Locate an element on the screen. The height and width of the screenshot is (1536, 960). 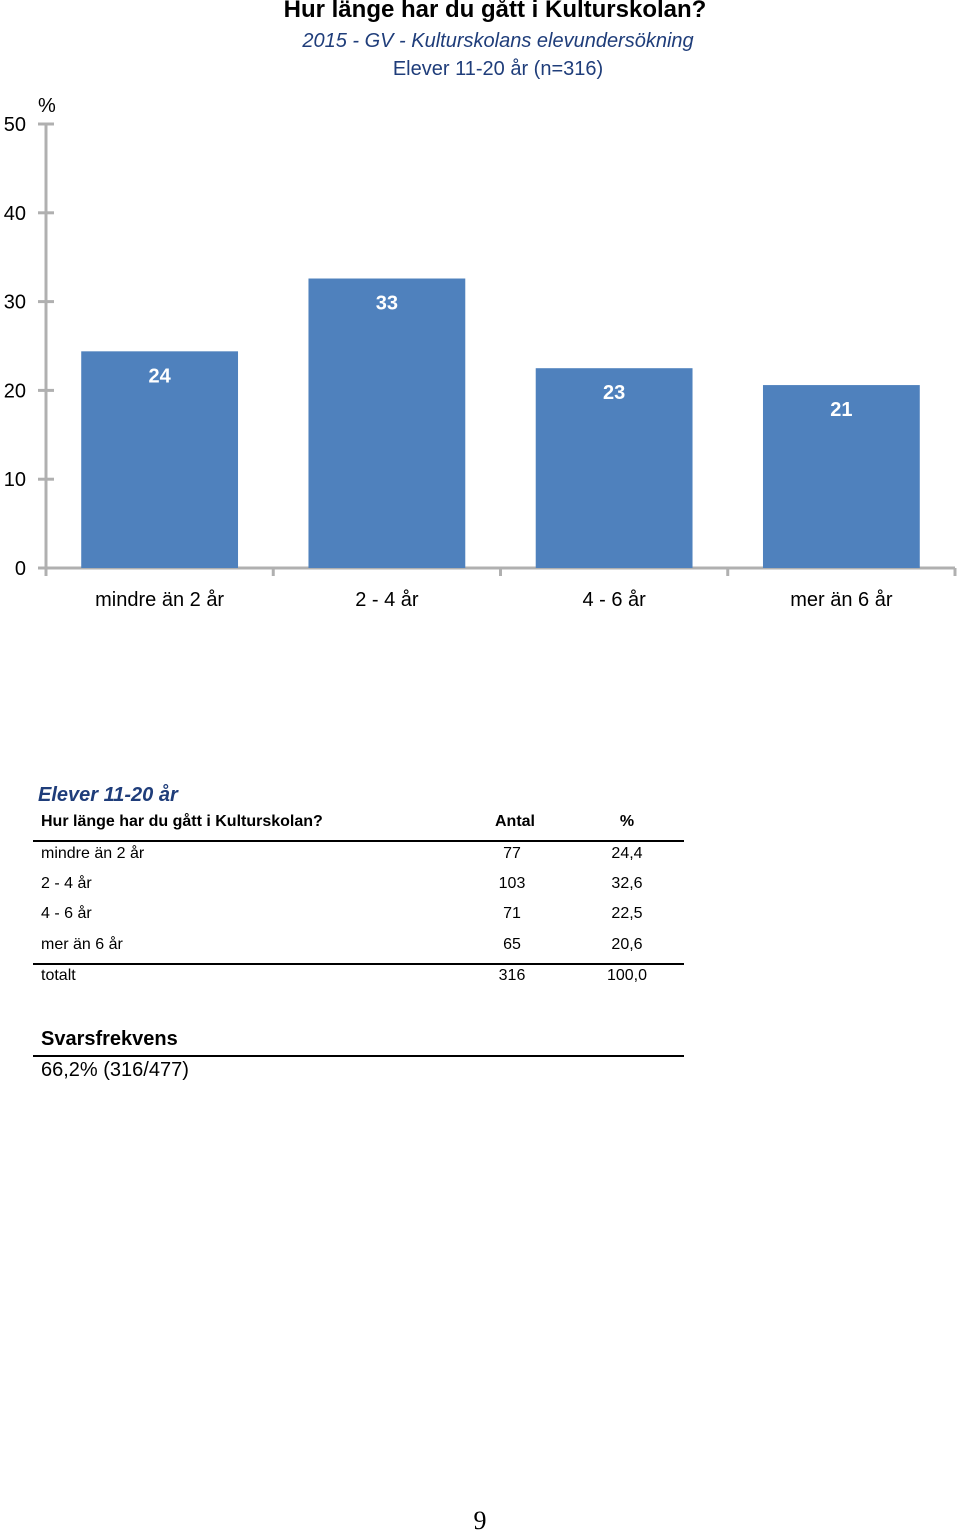
table-total-percent: 100,0 is located at coordinates (627, 975).